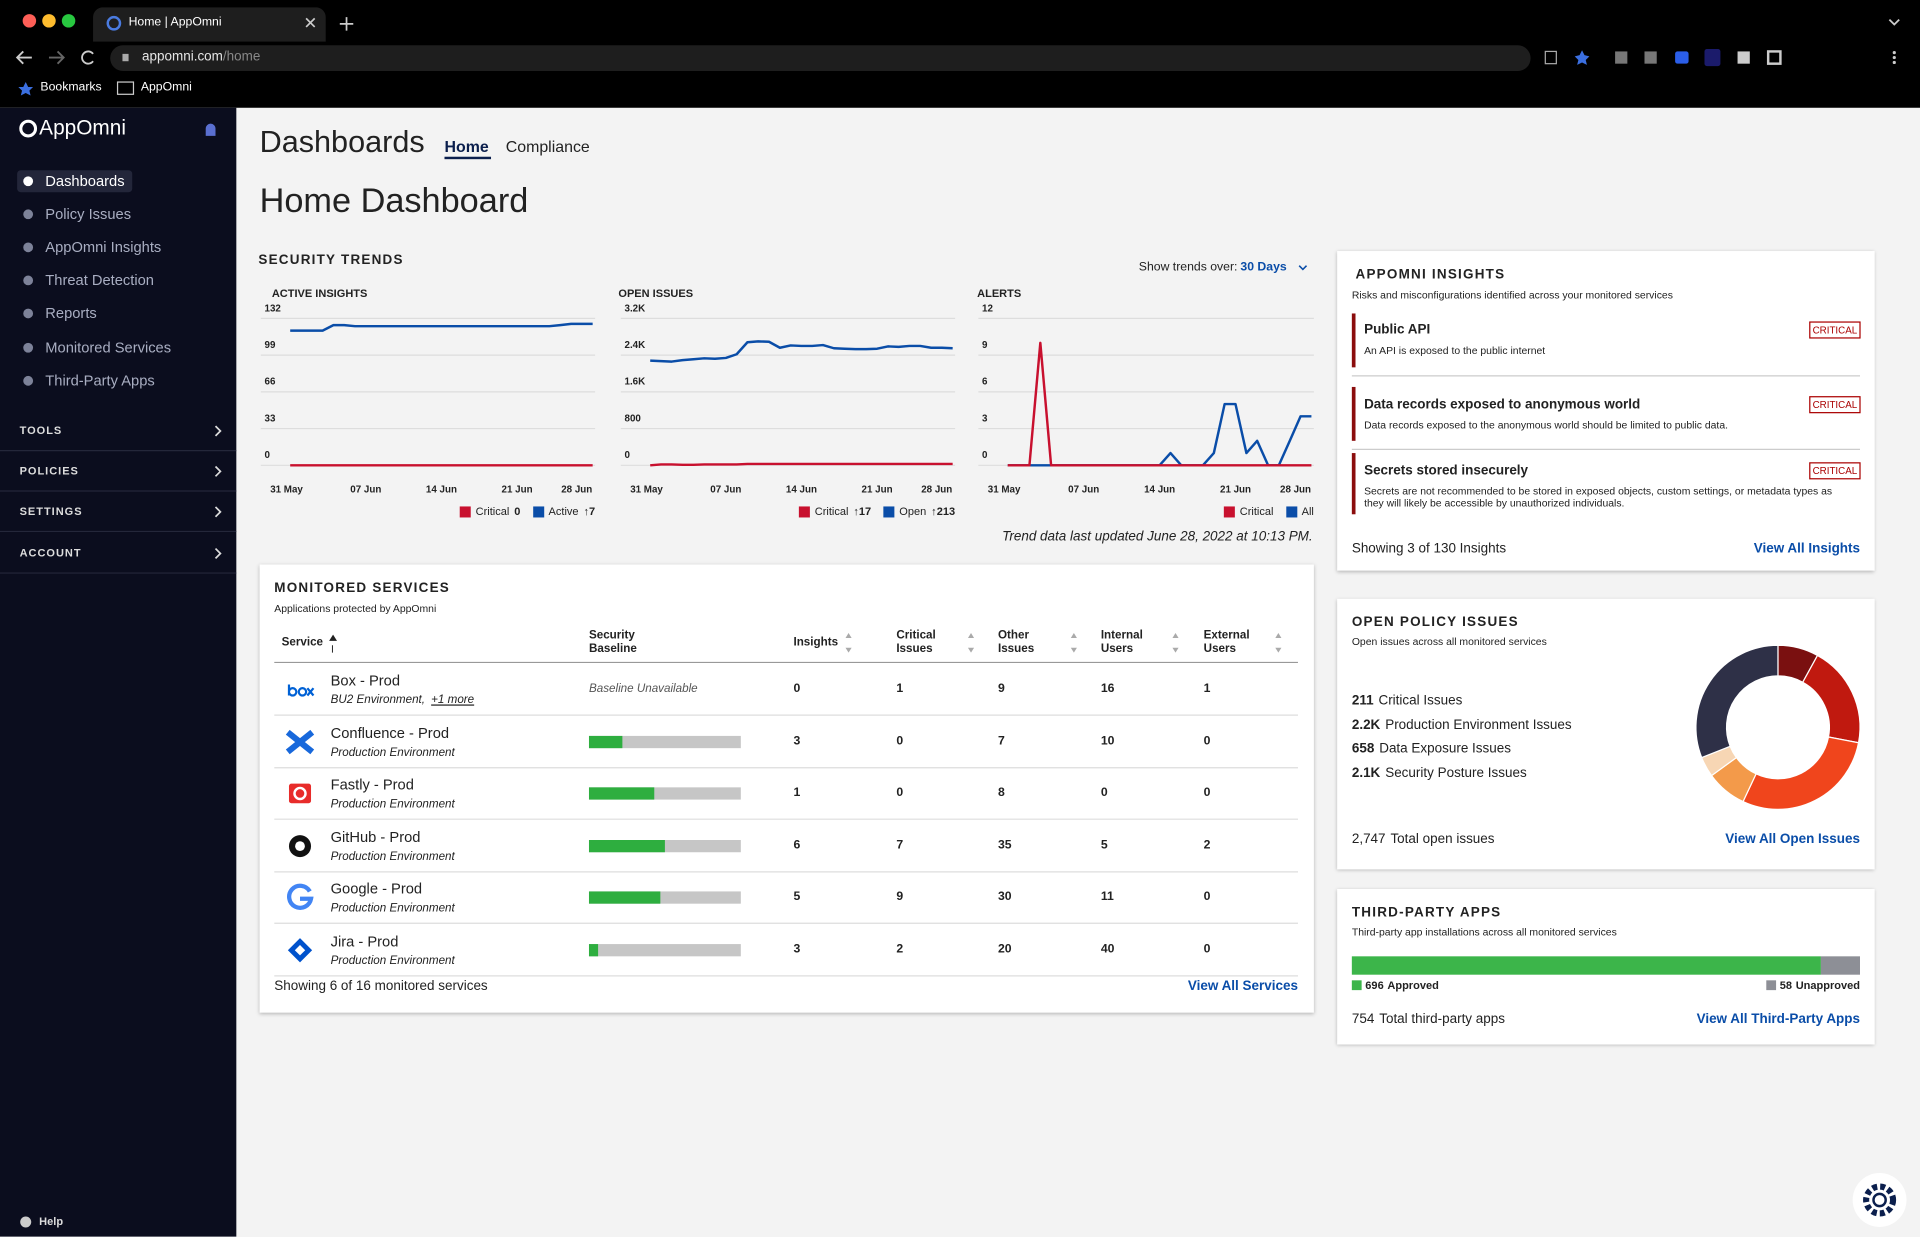  What do you see at coordinates (1004, 897) in the screenshot?
I see `cell-number: 30` at bounding box center [1004, 897].